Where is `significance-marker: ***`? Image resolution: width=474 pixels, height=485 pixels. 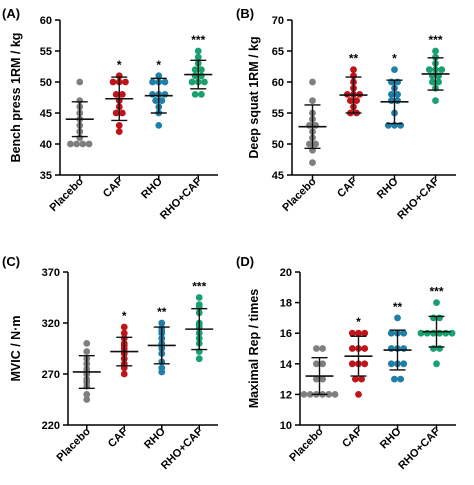
significance-marker: *** is located at coordinates (199, 287).